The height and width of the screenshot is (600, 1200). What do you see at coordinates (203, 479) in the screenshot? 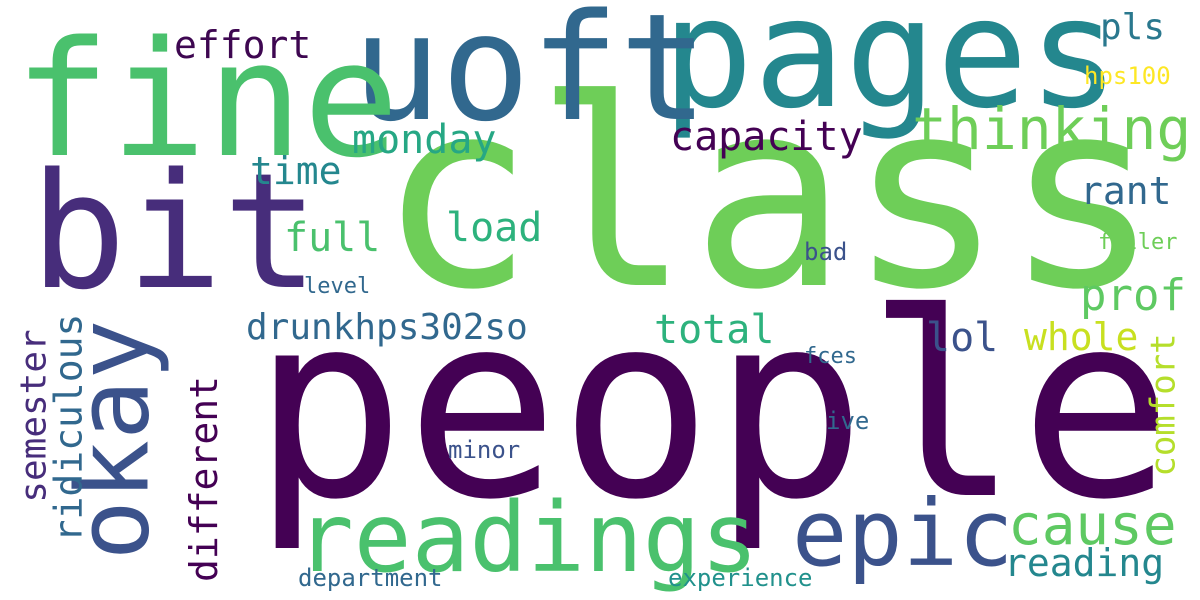
I see `word-different: different` at bounding box center [203, 479].